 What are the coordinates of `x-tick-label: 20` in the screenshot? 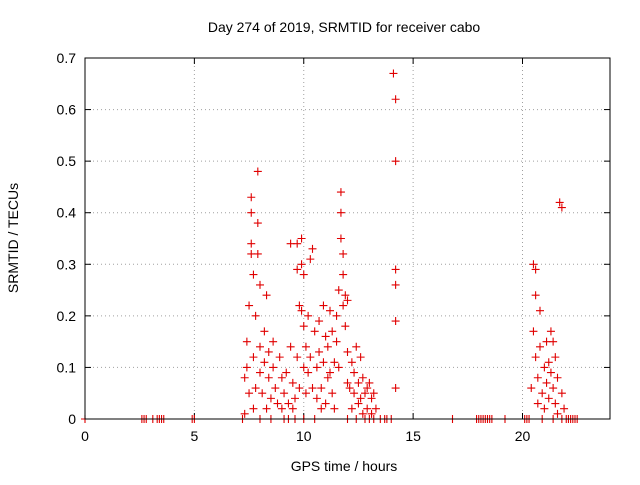 It's located at (523, 436).